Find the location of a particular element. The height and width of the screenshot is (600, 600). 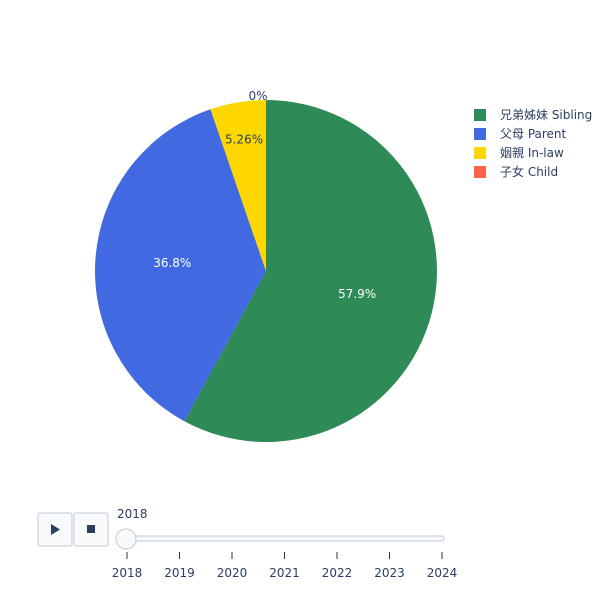

pie-label-parent: 36.8% is located at coordinates (172, 263).